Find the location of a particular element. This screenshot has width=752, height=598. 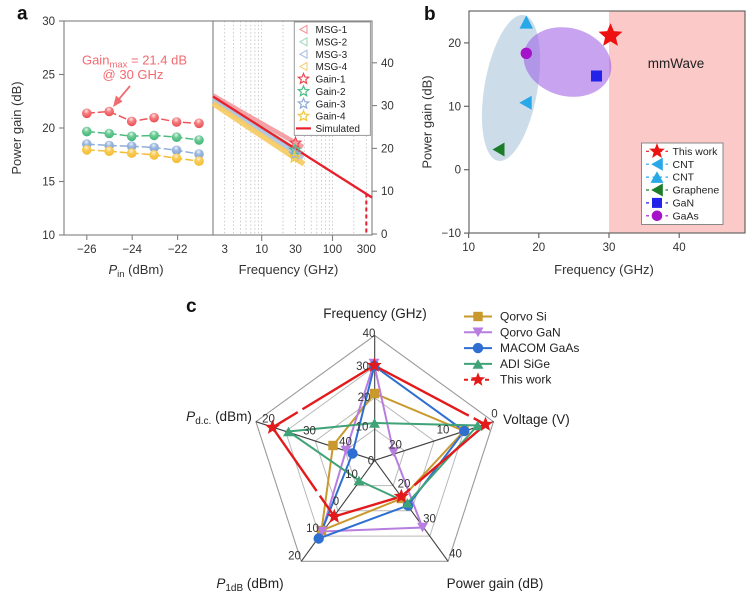

svg-text: MSG-1 is located at coordinates (332, 30).